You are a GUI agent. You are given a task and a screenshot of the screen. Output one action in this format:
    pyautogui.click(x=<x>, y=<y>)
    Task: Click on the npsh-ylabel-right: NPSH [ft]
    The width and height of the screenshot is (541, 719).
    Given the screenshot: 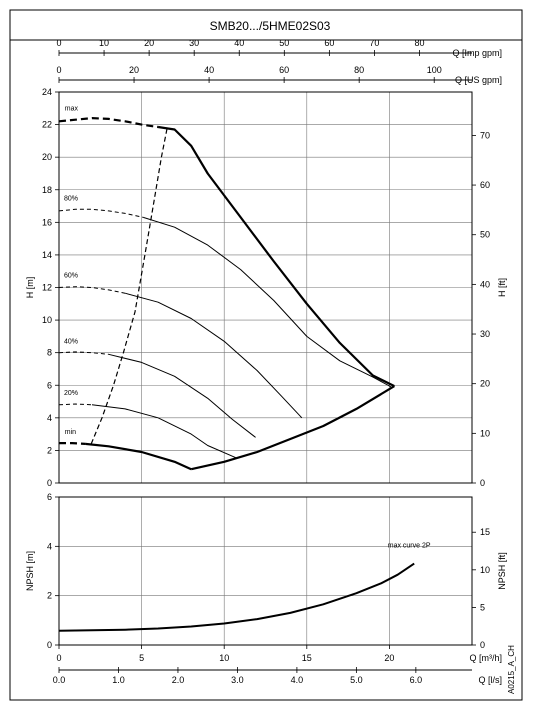 What is the action you would take?
    pyautogui.click(x=502, y=571)
    